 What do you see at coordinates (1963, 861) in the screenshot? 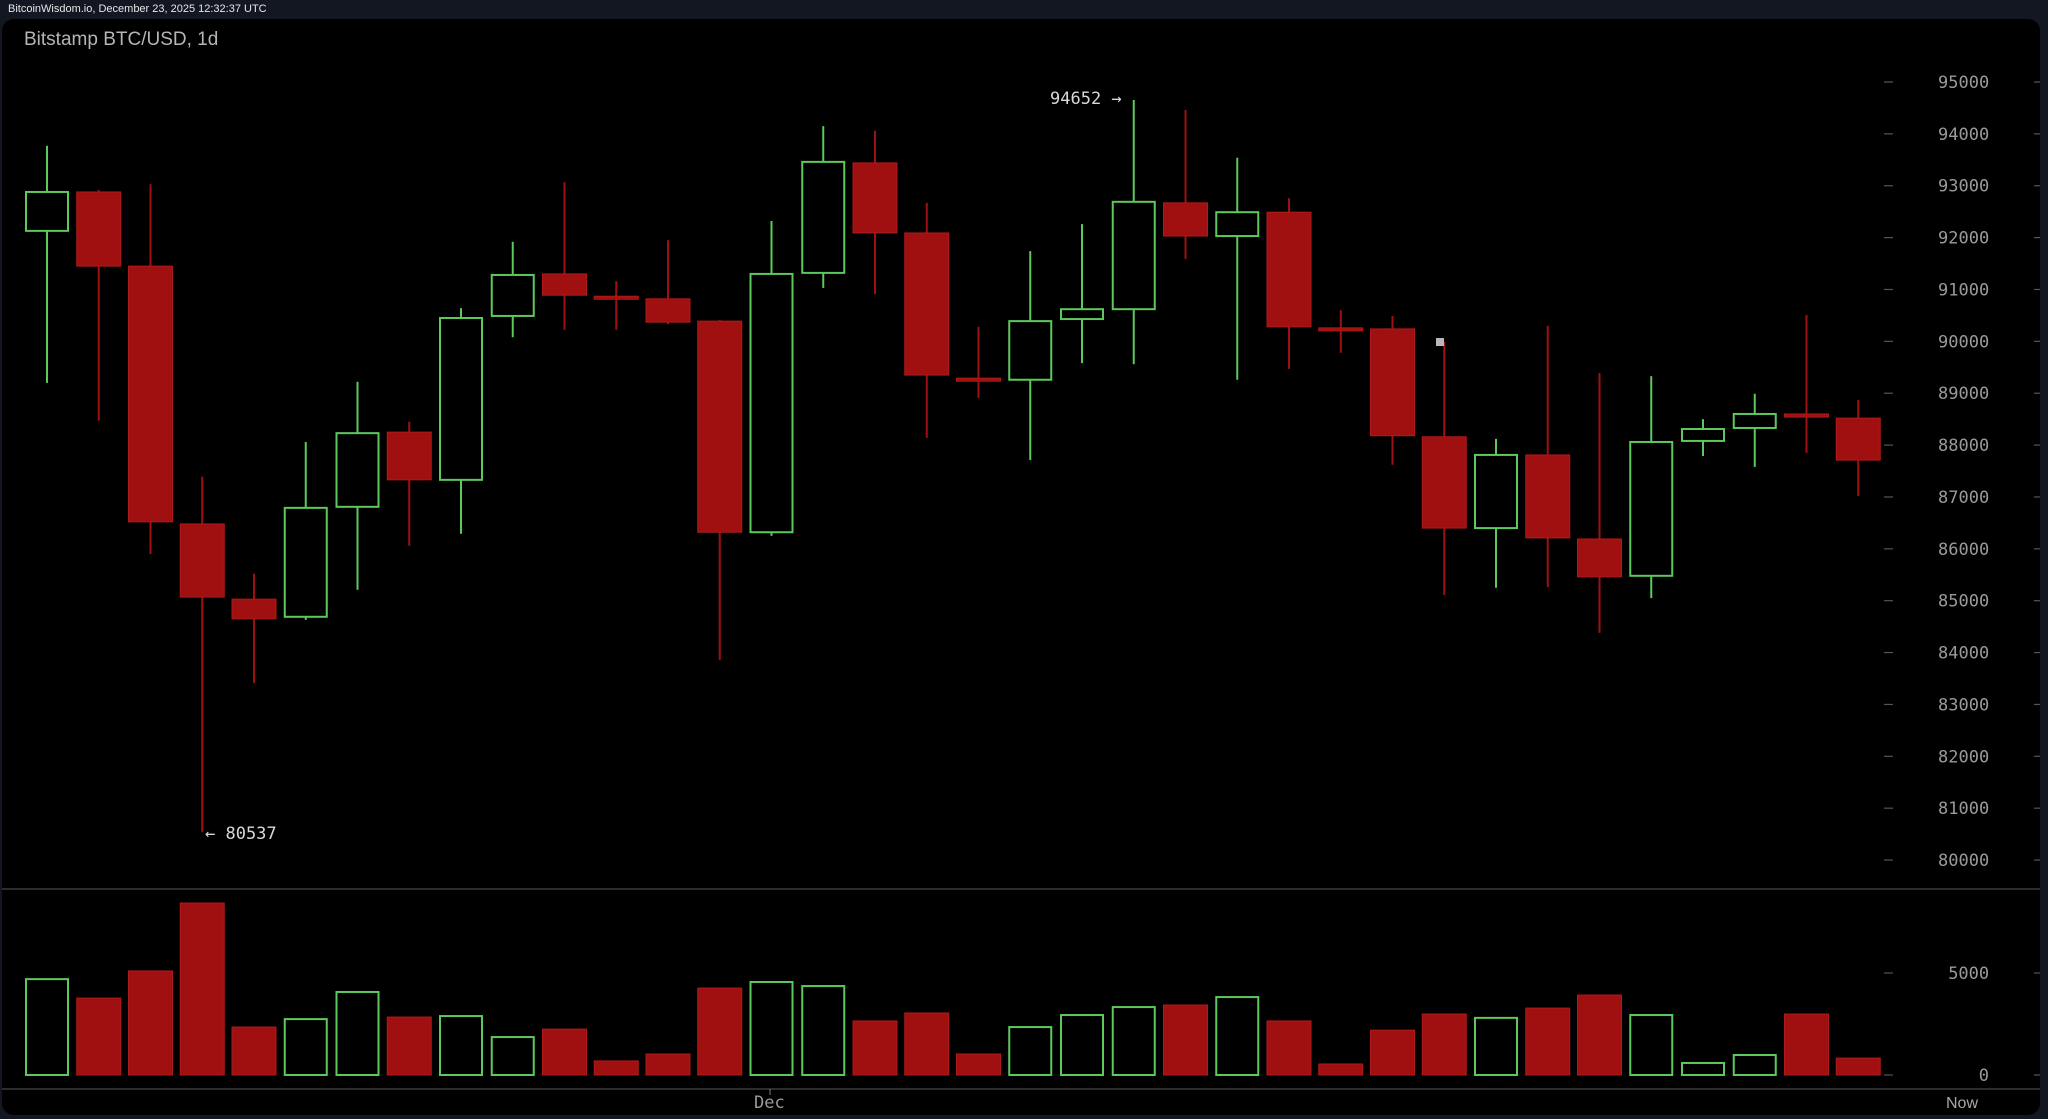
I see `y-tick-label: 80000` at bounding box center [1963, 861].